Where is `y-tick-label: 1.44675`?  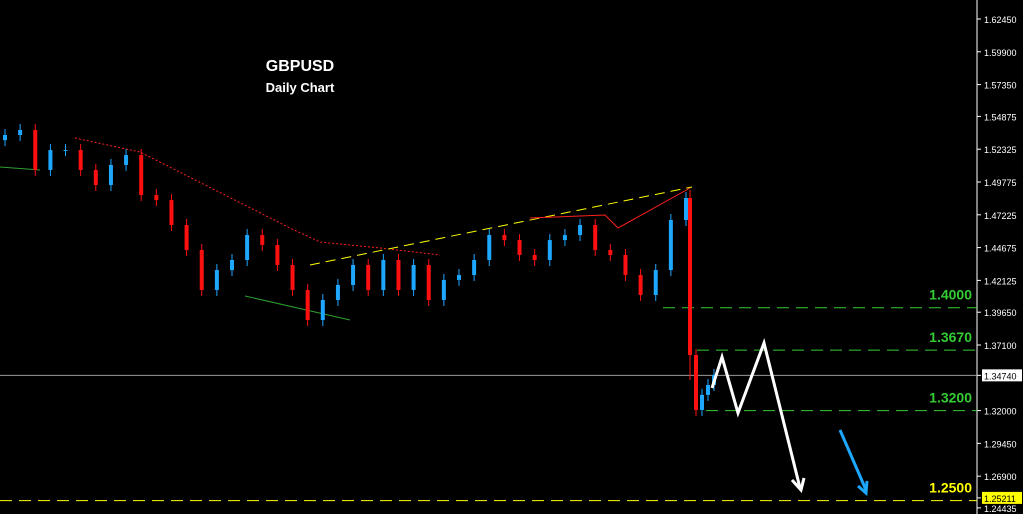 y-tick-label: 1.44675 is located at coordinates (1000, 249).